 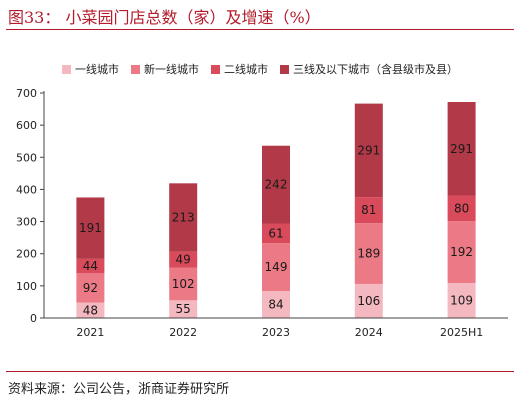 I want to click on data-label: 102, so click(x=183, y=284).